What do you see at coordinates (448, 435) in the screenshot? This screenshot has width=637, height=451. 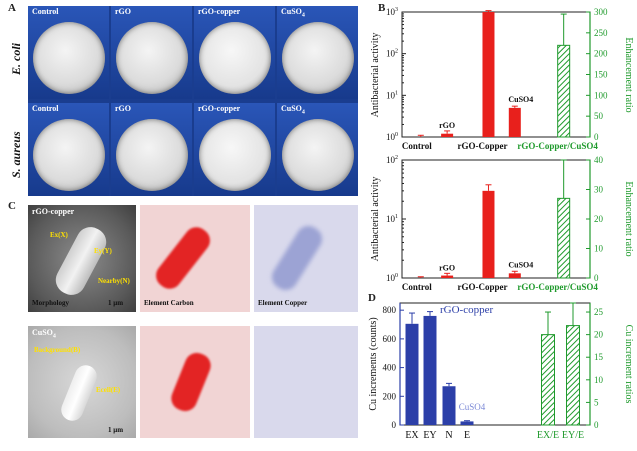 I see `x-tick-label: N` at bounding box center [448, 435].